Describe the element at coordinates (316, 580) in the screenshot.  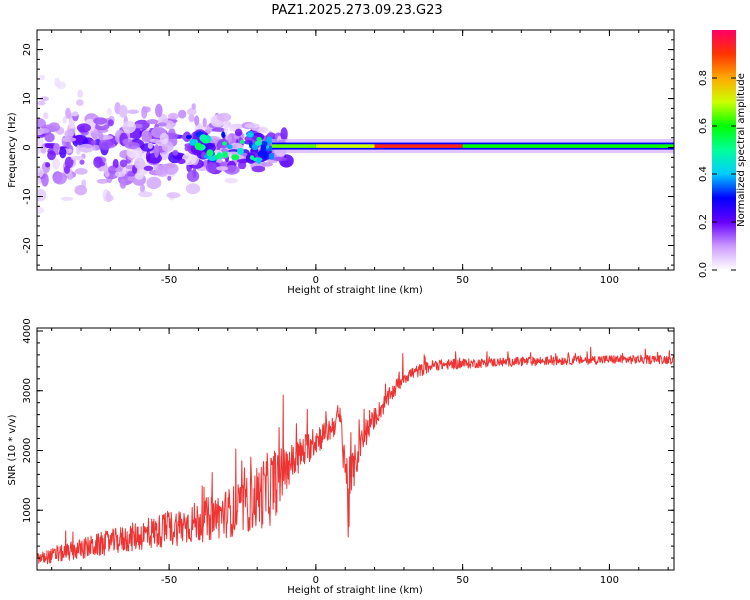
I see `snr-x-tick-label: 0` at that location.